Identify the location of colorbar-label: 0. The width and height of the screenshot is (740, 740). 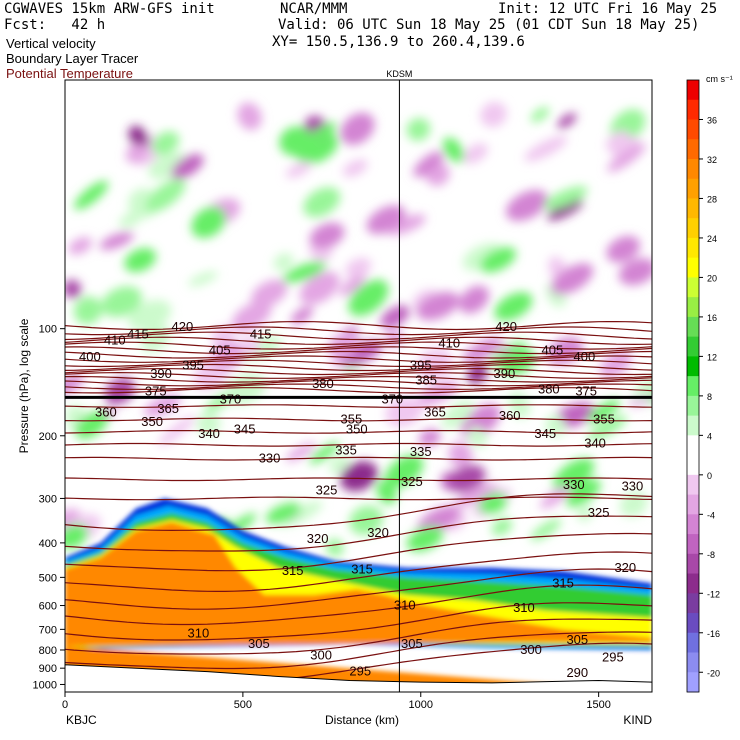
(709, 476).